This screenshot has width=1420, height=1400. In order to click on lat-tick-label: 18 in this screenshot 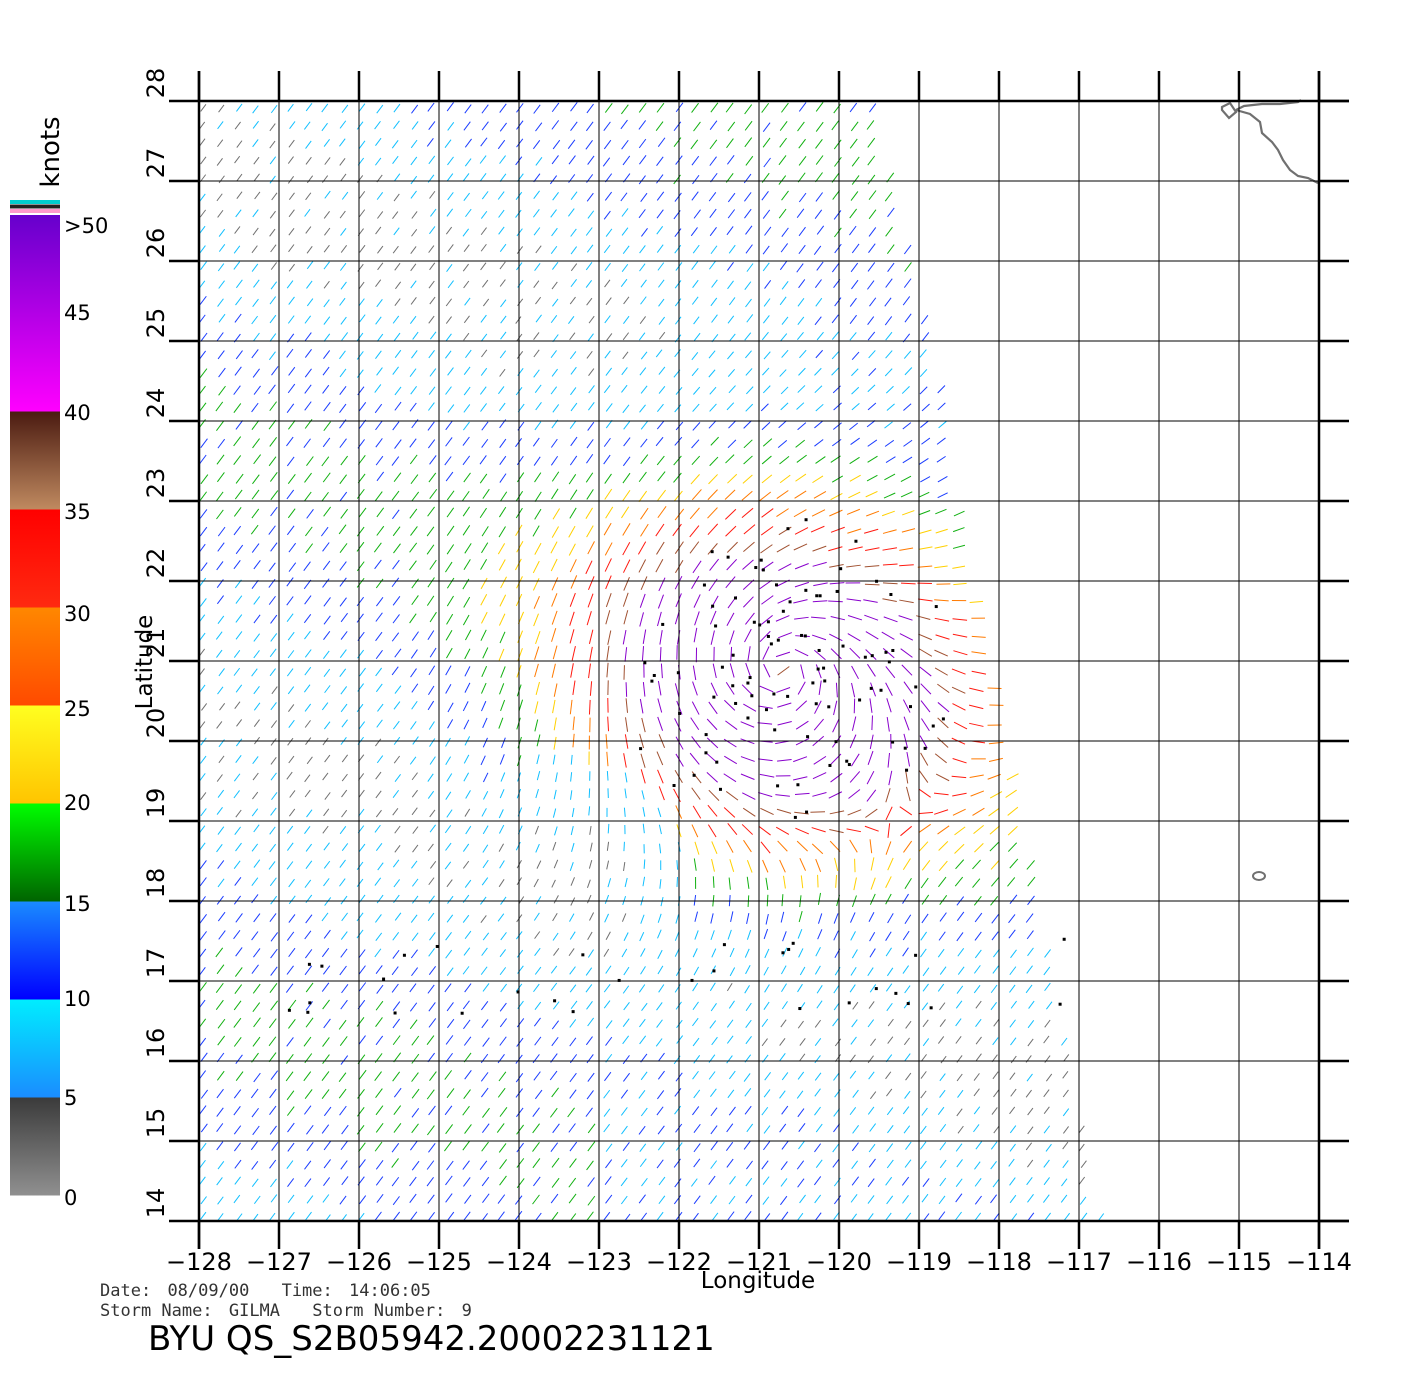, I will do `click(156, 883)`.